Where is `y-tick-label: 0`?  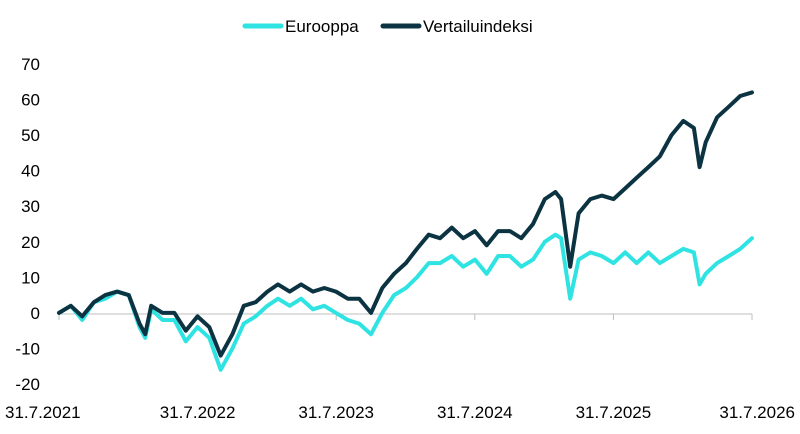 y-tick-label: 0 is located at coordinates (35, 313).